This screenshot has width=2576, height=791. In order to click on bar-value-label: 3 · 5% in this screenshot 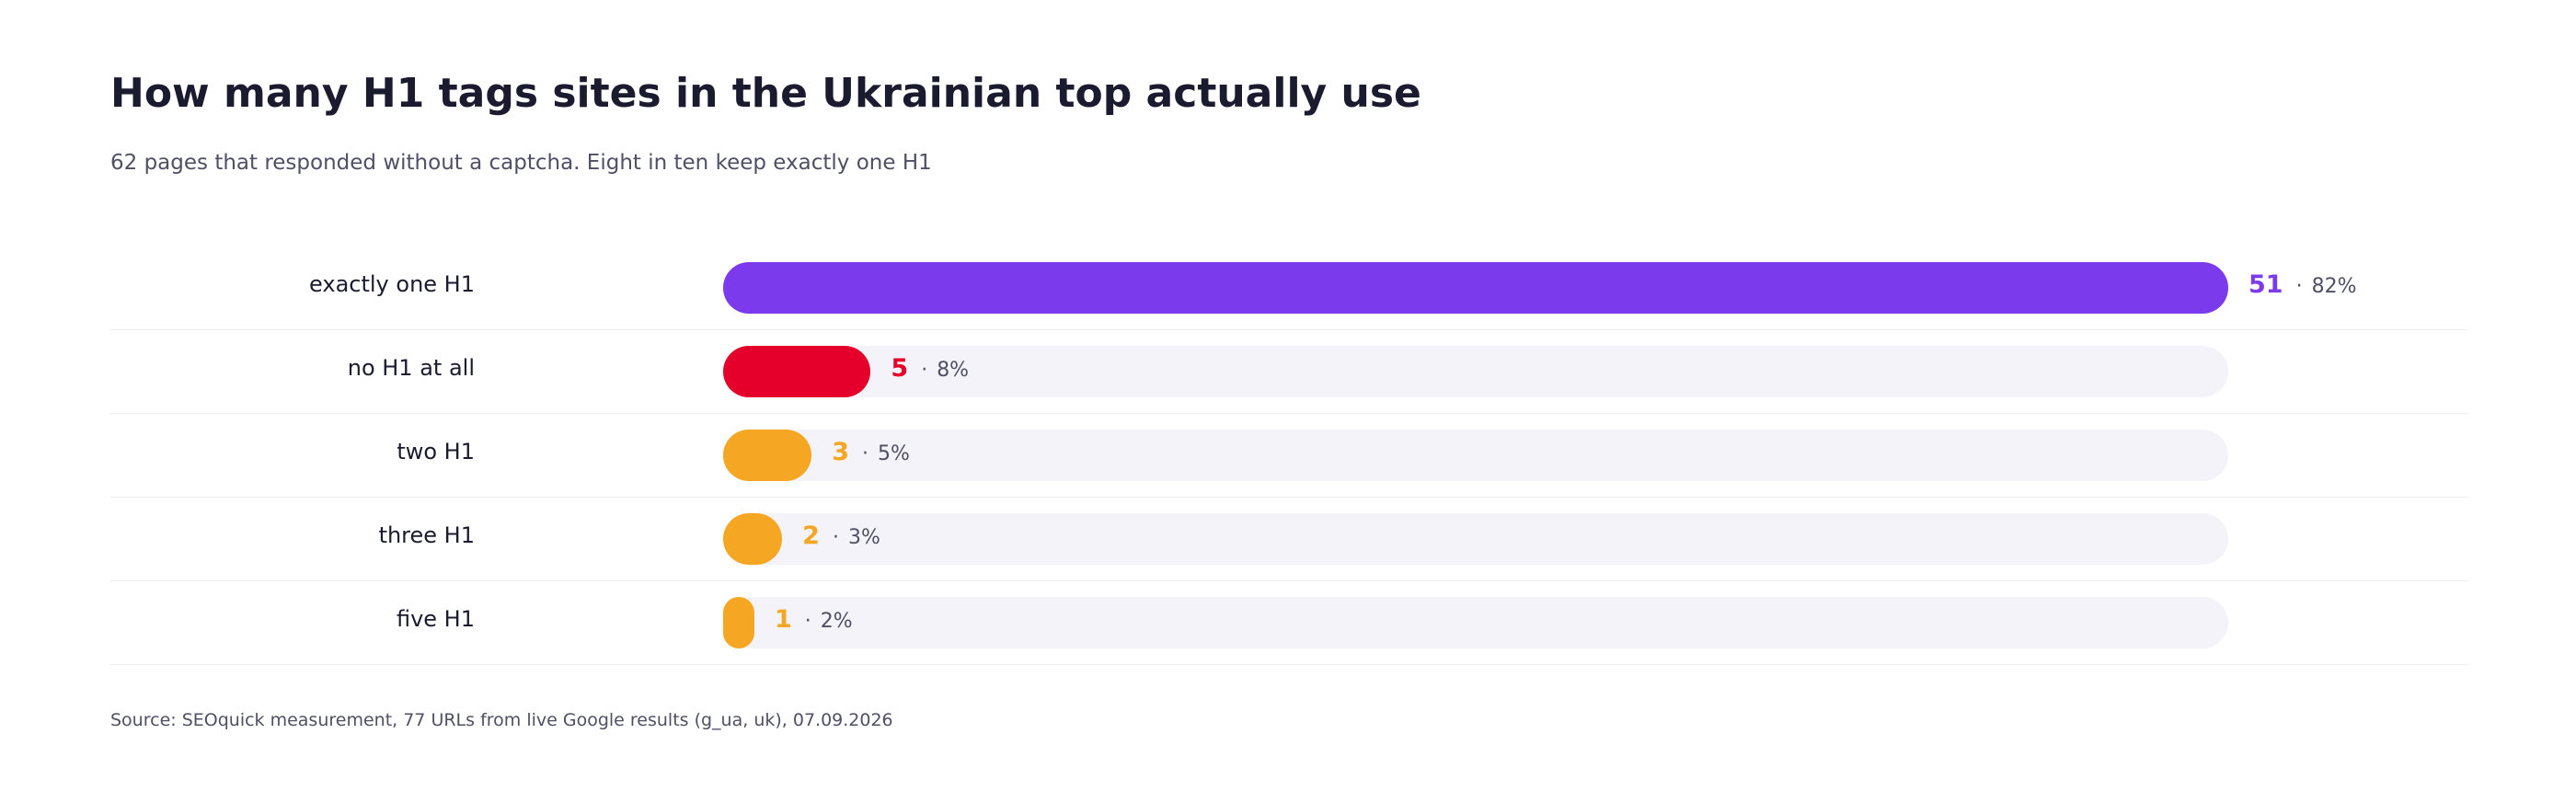, I will do `click(871, 452)`.